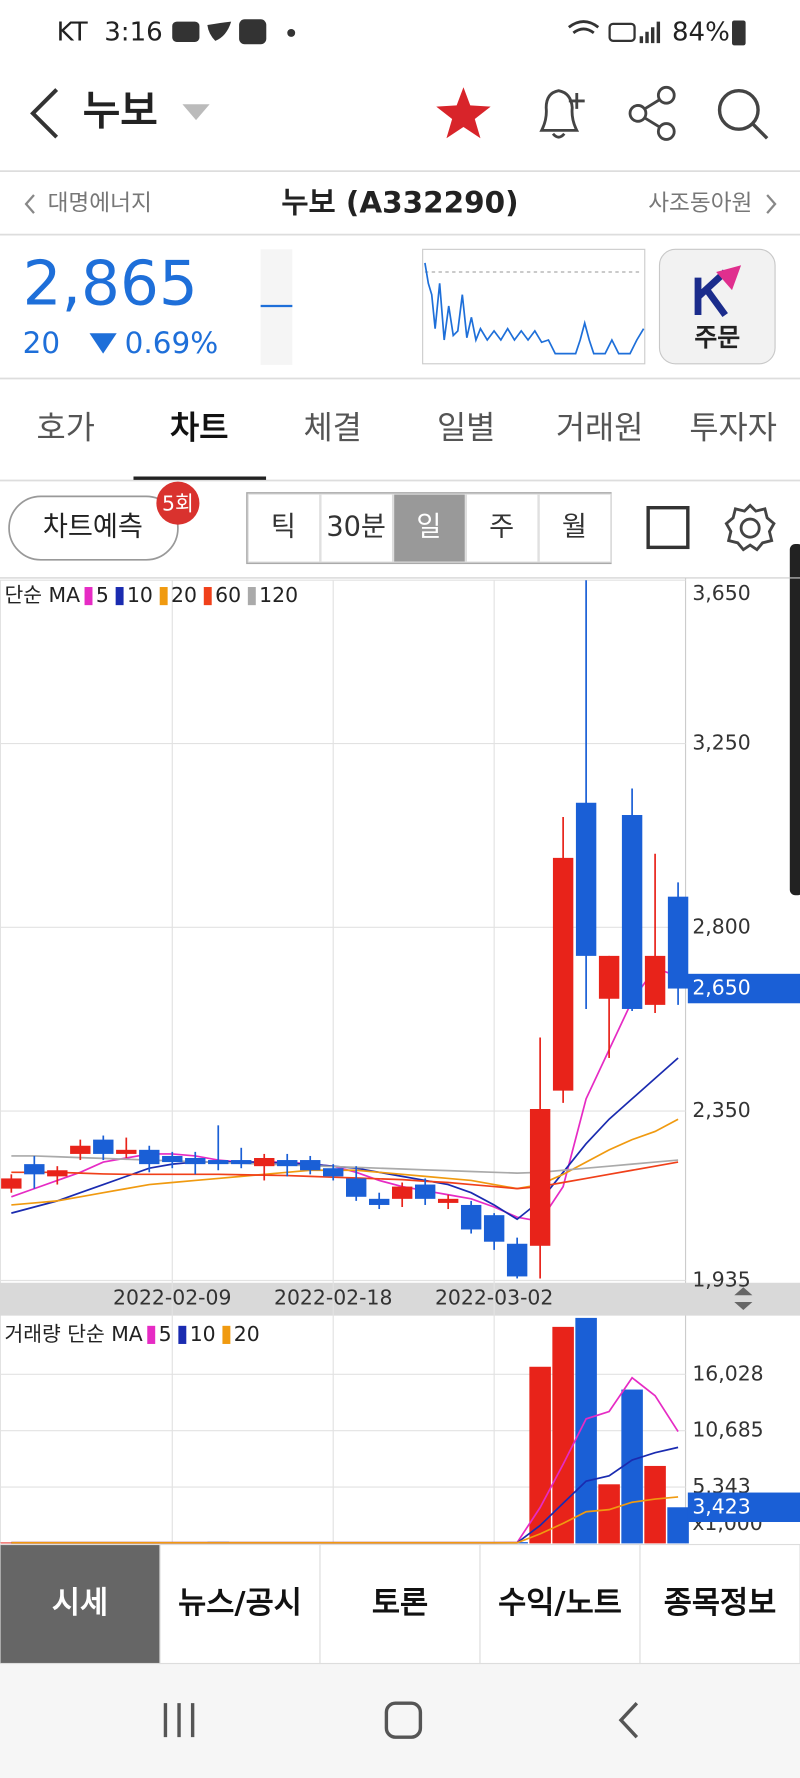 The image size is (800, 1778). Describe the element at coordinates (721, 1506) in the screenshot. I see `crosshair-label: 3,423` at that location.